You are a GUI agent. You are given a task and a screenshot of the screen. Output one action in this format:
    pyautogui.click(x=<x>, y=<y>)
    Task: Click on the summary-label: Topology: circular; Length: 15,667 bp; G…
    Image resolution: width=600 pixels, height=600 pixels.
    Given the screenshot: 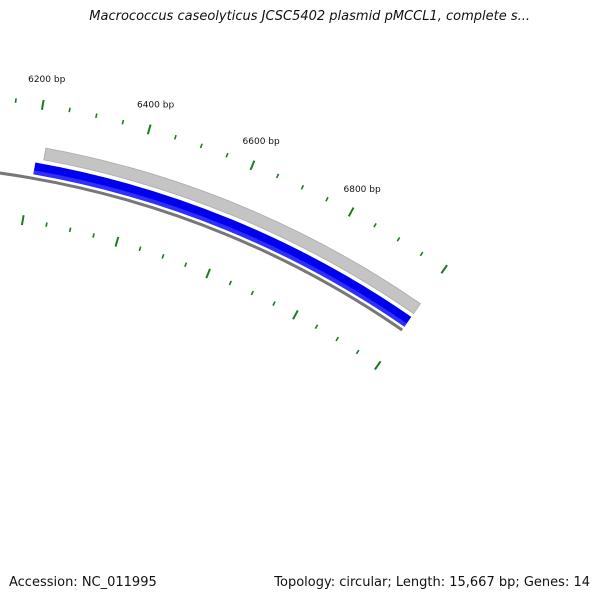 What is the action you would take?
    pyautogui.click(x=432, y=582)
    